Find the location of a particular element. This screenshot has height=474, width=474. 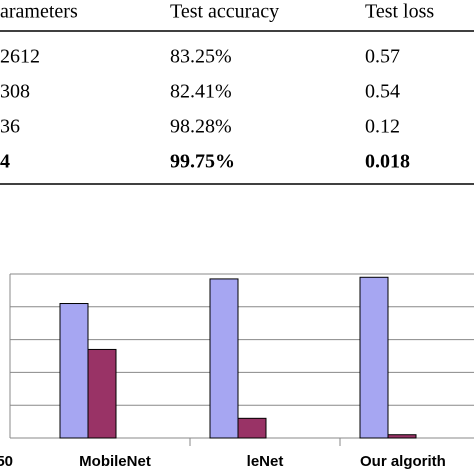

table-header: Test accuracy is located at coordinates (224, 12).